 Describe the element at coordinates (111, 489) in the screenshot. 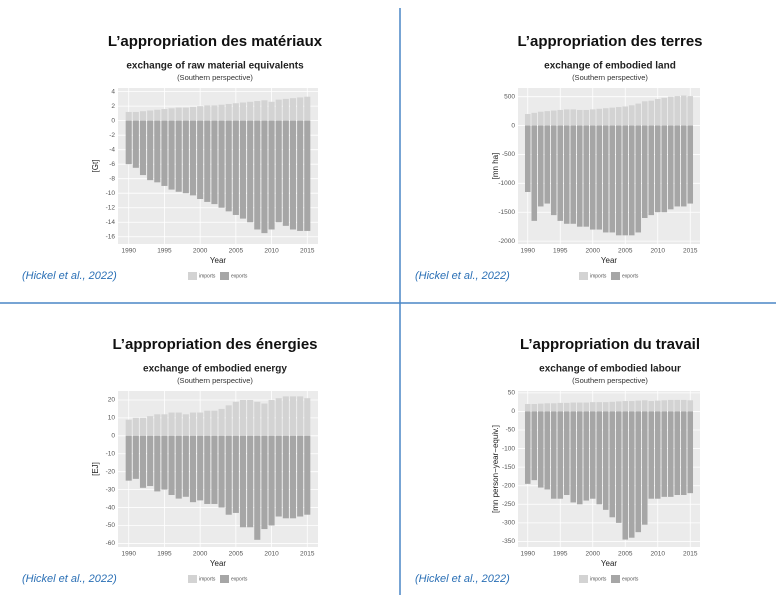

I see `y-tick-label: -30` at that location.